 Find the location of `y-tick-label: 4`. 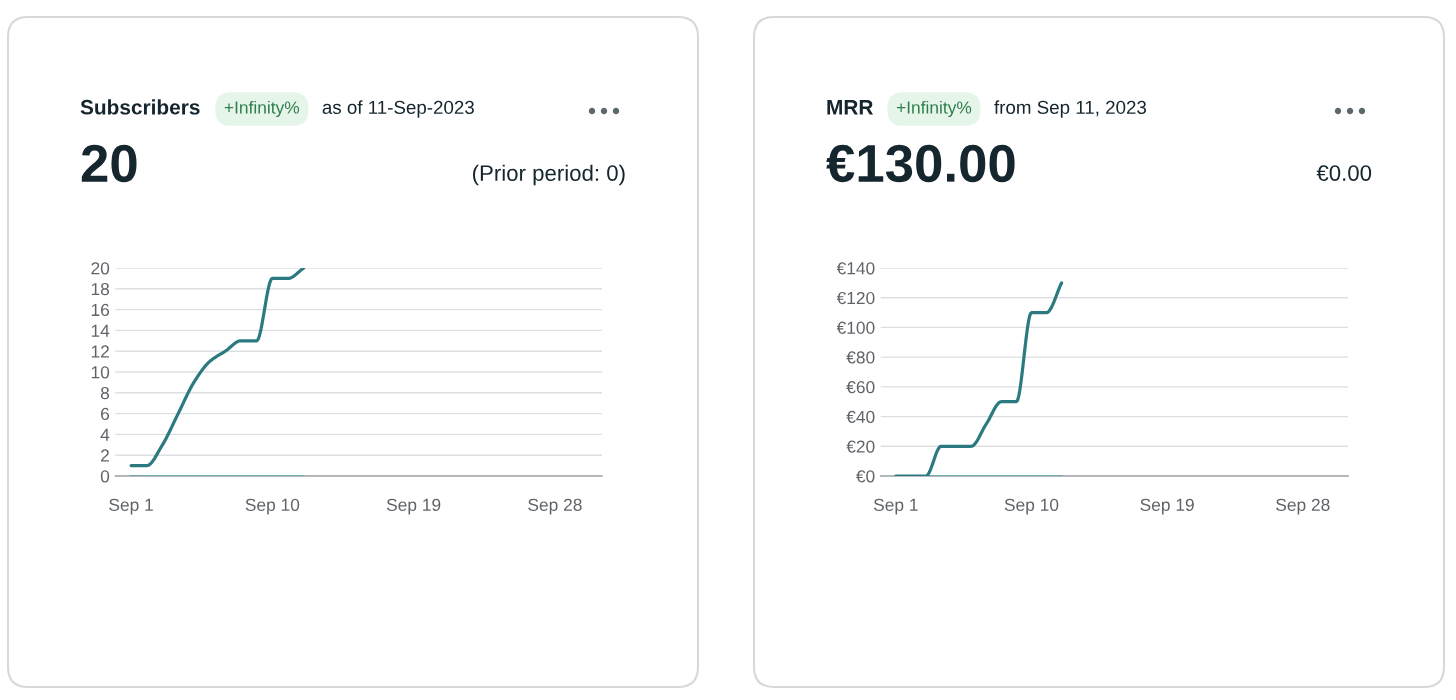

y-tick-label: 4 is located at coordinates (105, 434).